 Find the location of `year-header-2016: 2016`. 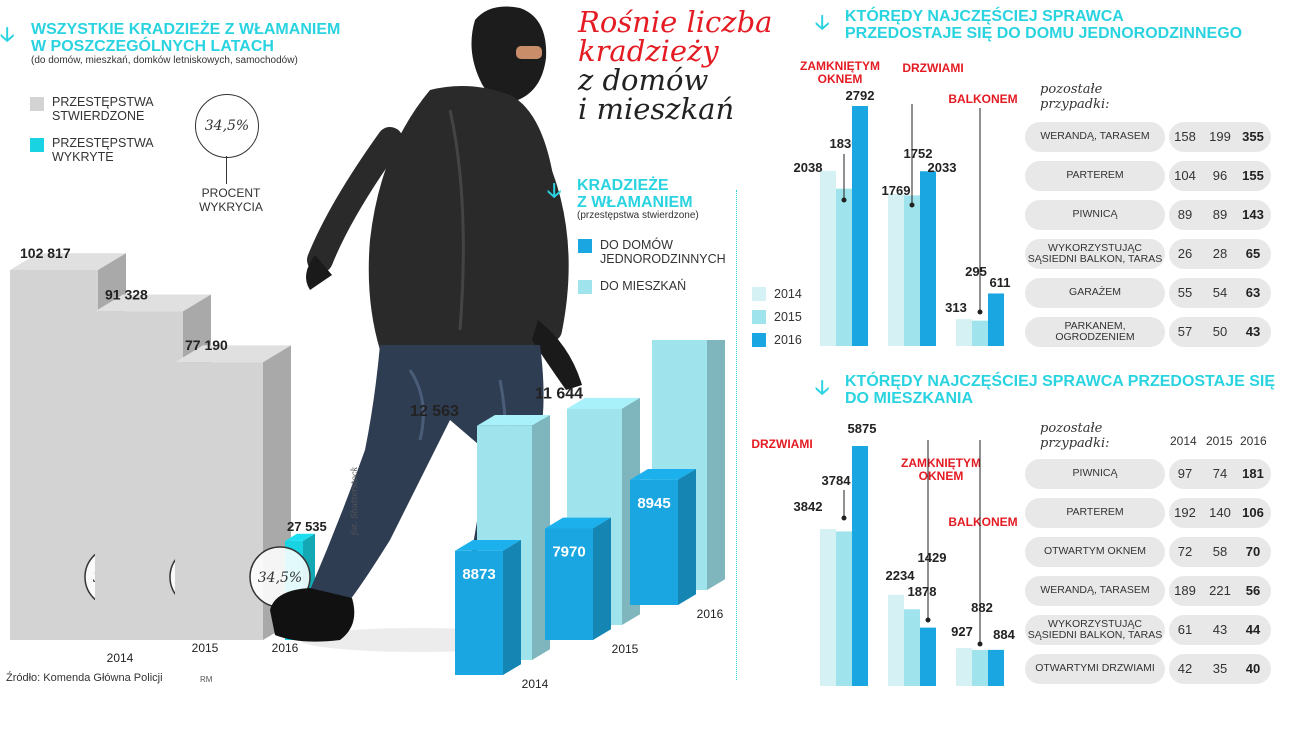

year-header-2016: 2016 is located at coordinates (1253, 441).